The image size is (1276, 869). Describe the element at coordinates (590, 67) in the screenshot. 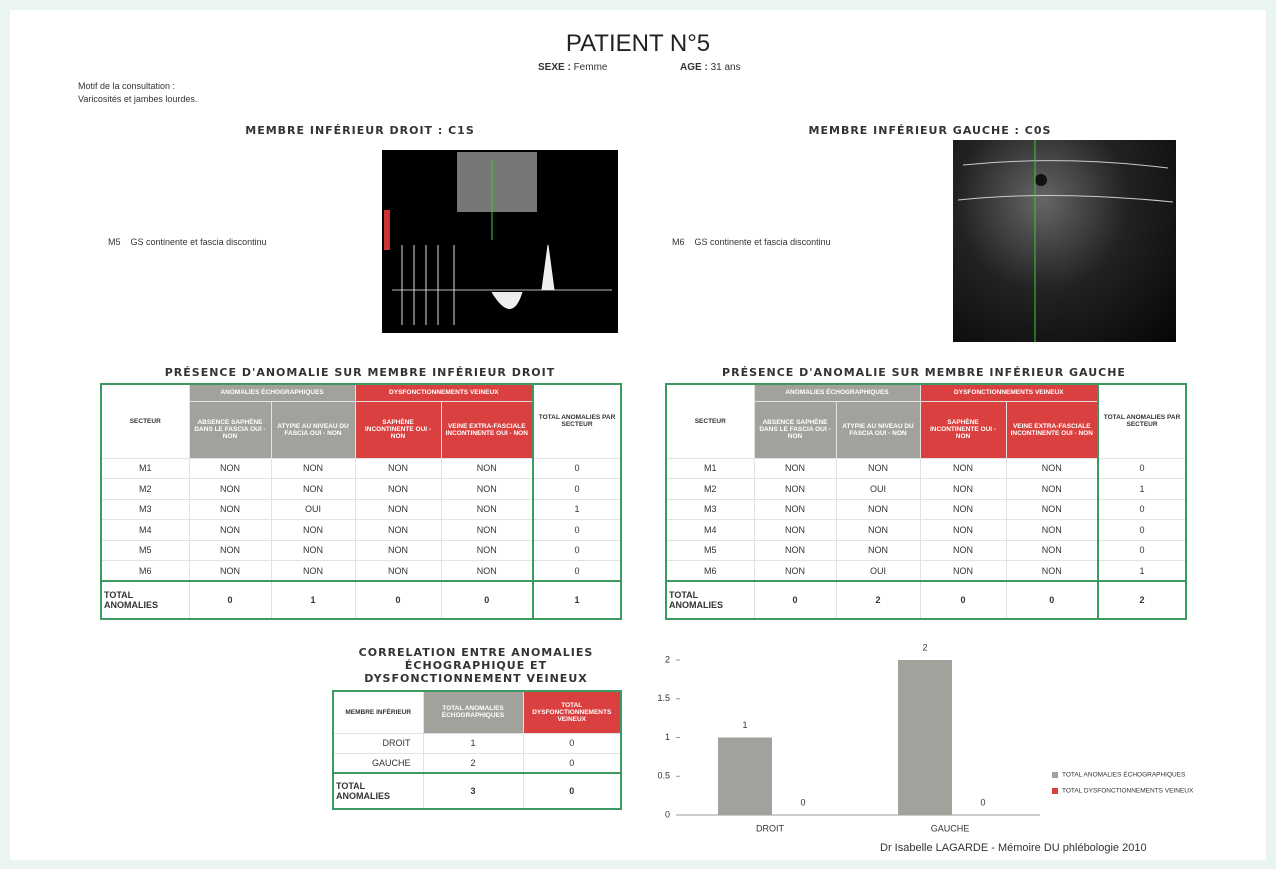

I see `sex-value: Femme` at that location.